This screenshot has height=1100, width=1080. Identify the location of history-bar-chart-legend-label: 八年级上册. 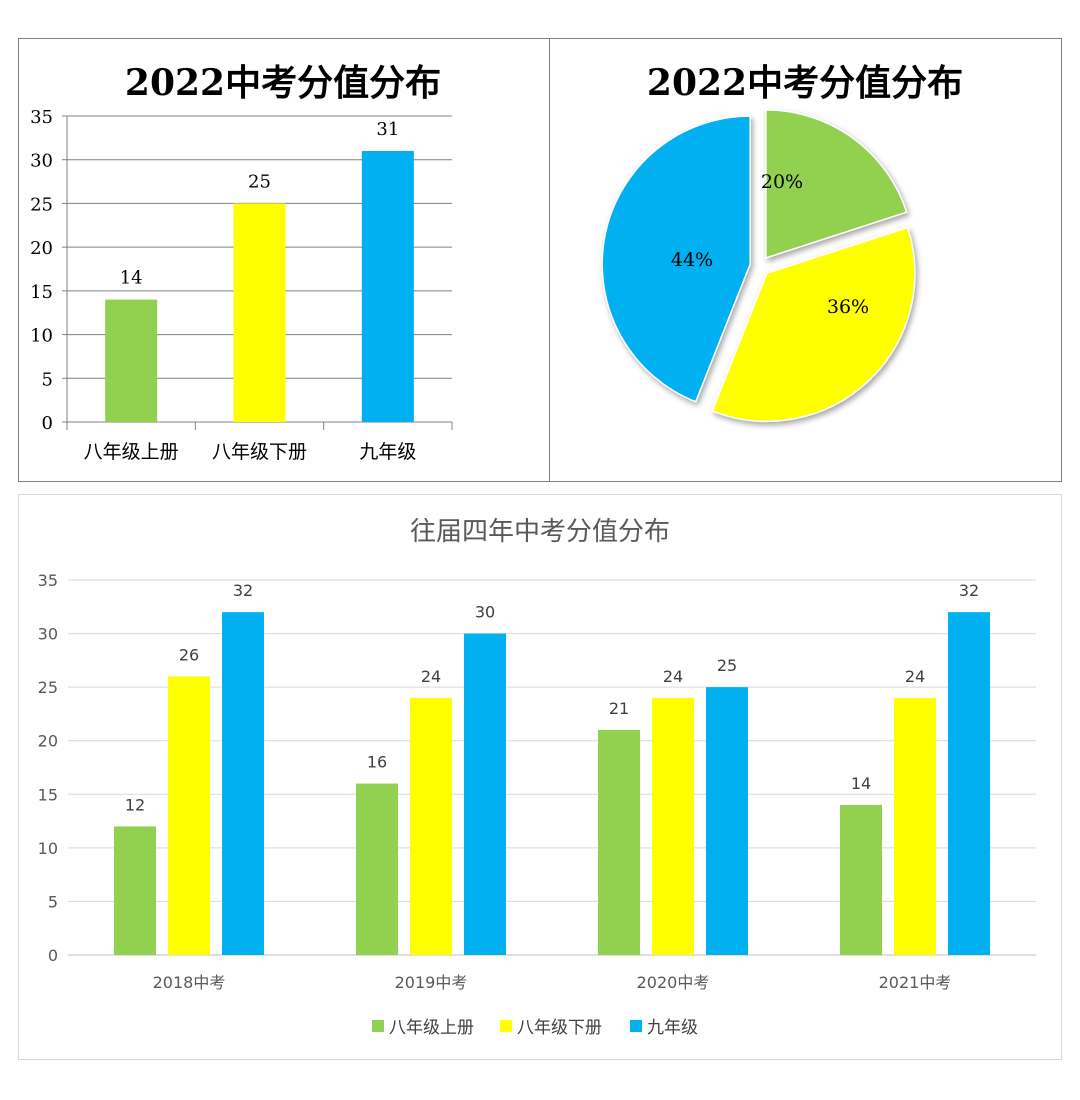
(431, 1028).